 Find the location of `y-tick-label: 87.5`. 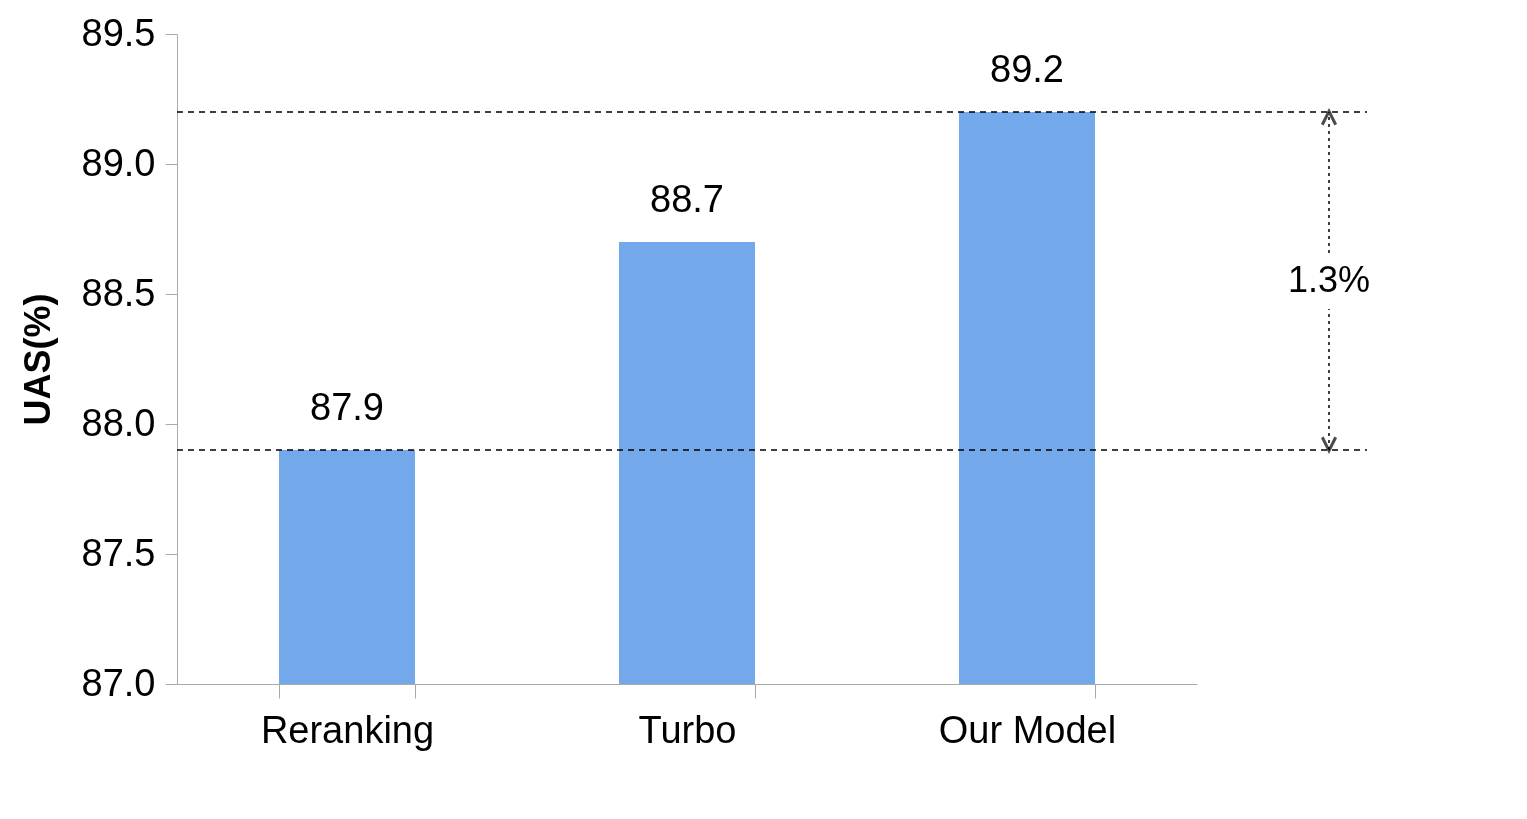

y-tick-label: 87.5 is located at coordinates (118, 552).